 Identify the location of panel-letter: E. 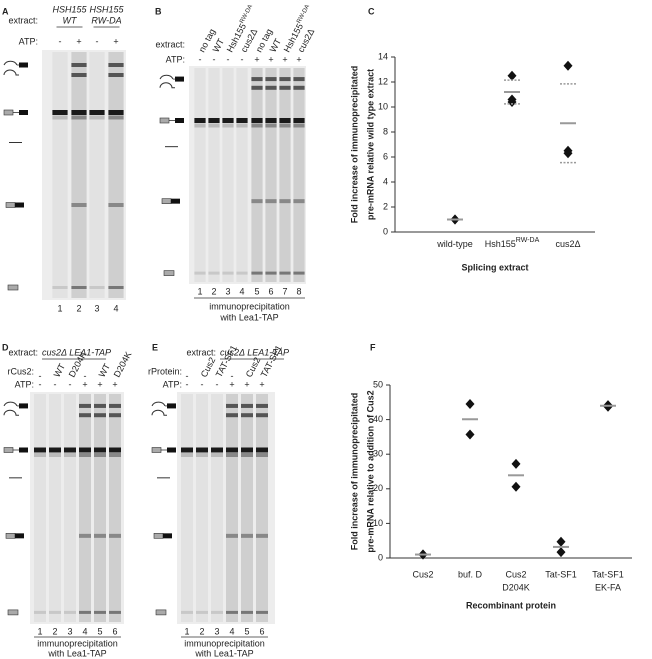
(155, 347).